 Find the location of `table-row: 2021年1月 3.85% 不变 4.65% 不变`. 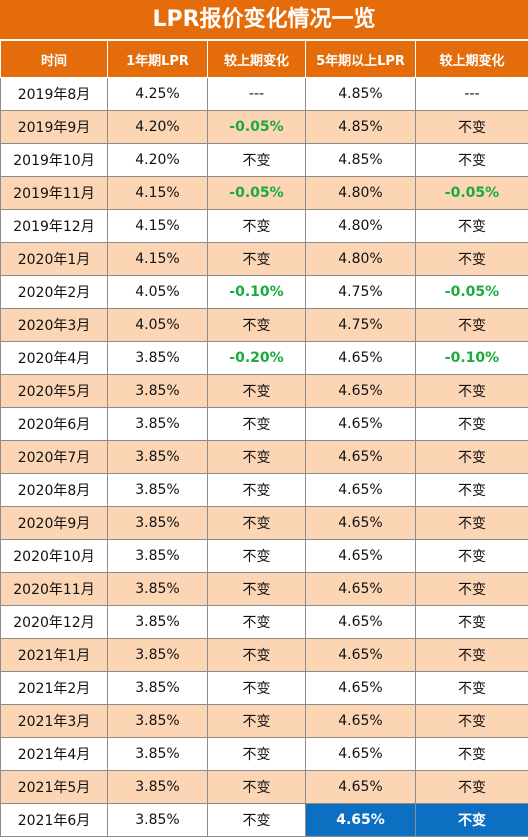

table-row: 2021年1月 3.85% 不变 4.65% 不变 is located at coordinates (264, 655).